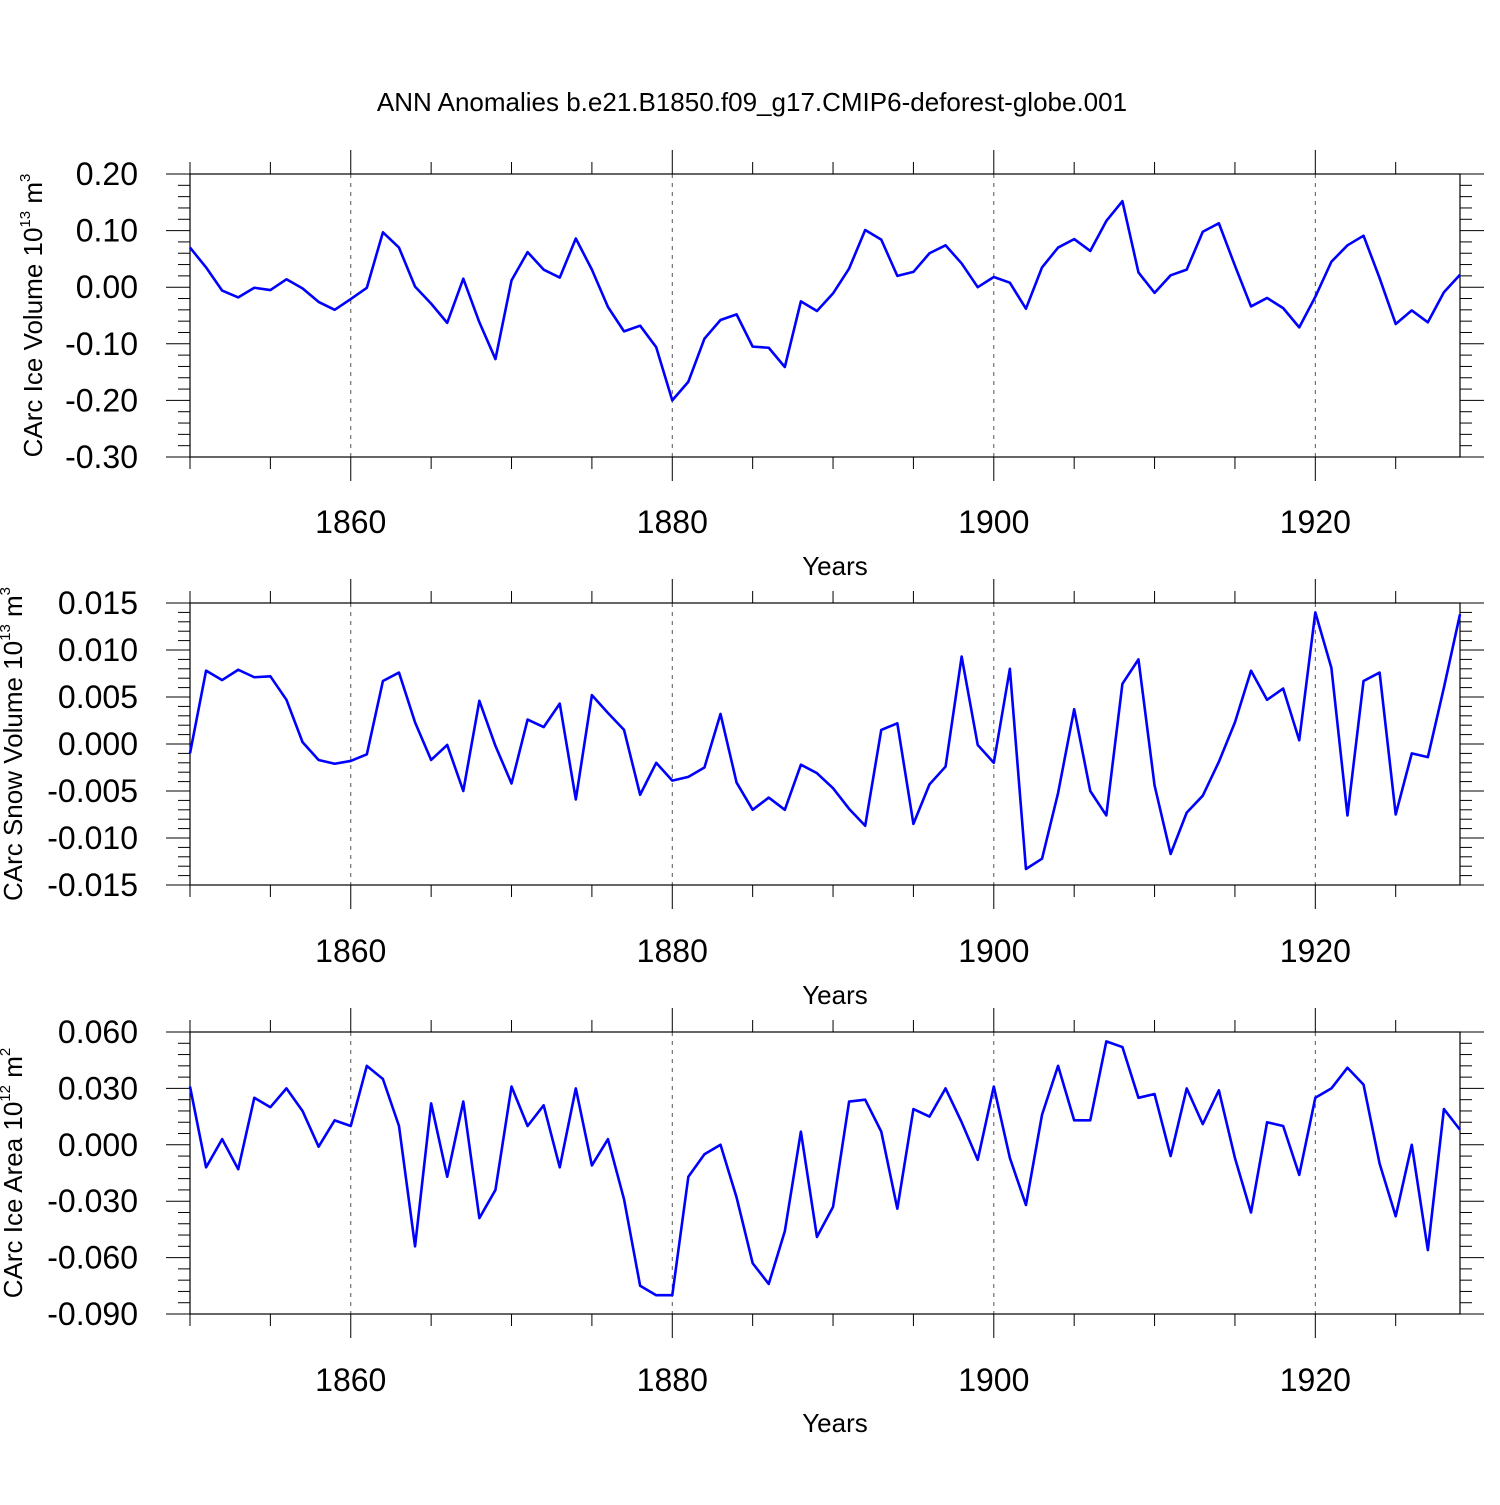 The height and width of the screenshot is (1505, 1500). I want to click on y-tick-label: -0.20, so click(101, 400).